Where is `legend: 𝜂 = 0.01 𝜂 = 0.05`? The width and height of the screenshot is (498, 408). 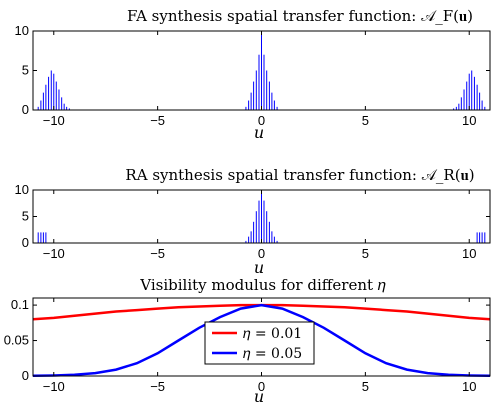
legend: 𝜂 = 0.01 𝜂 = 0.05 is located at coordinates (259, 343).